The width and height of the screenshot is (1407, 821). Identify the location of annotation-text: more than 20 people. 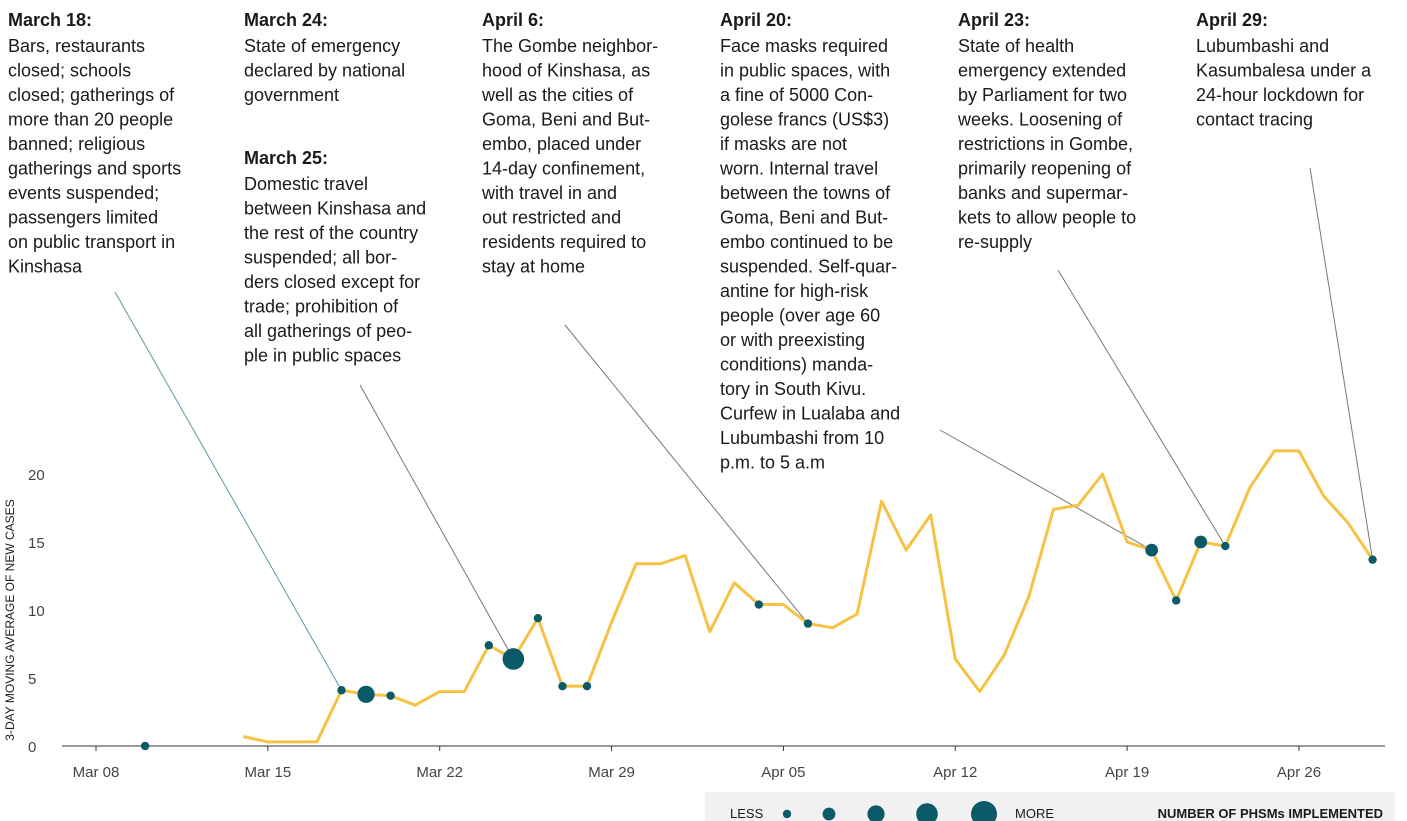
(90, 120).